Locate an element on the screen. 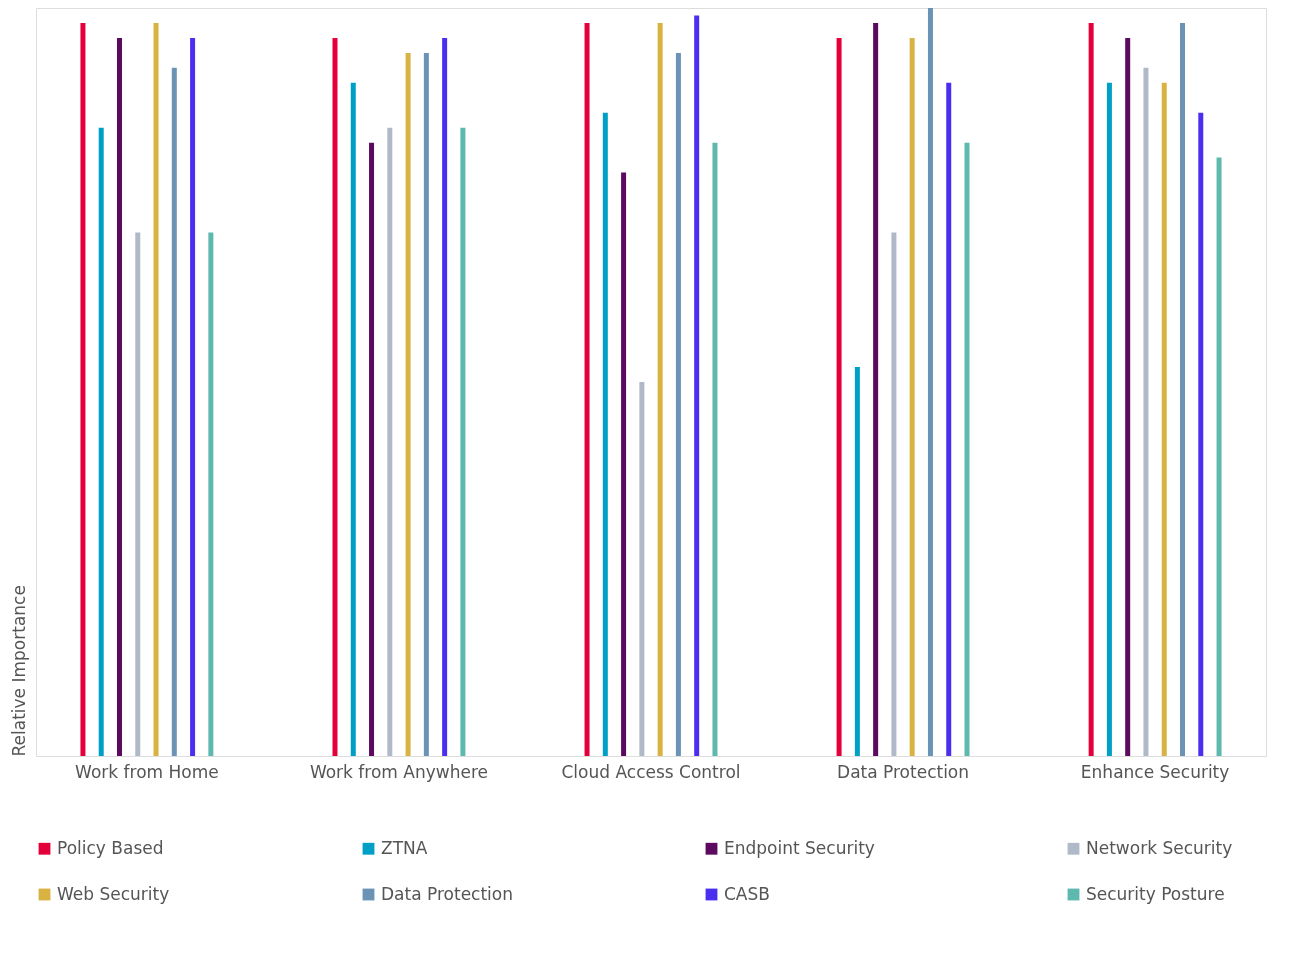 This screenshot has width=1313, height=959. x-tick-label: Cloud Access Control is located at coordinates (651, 771).